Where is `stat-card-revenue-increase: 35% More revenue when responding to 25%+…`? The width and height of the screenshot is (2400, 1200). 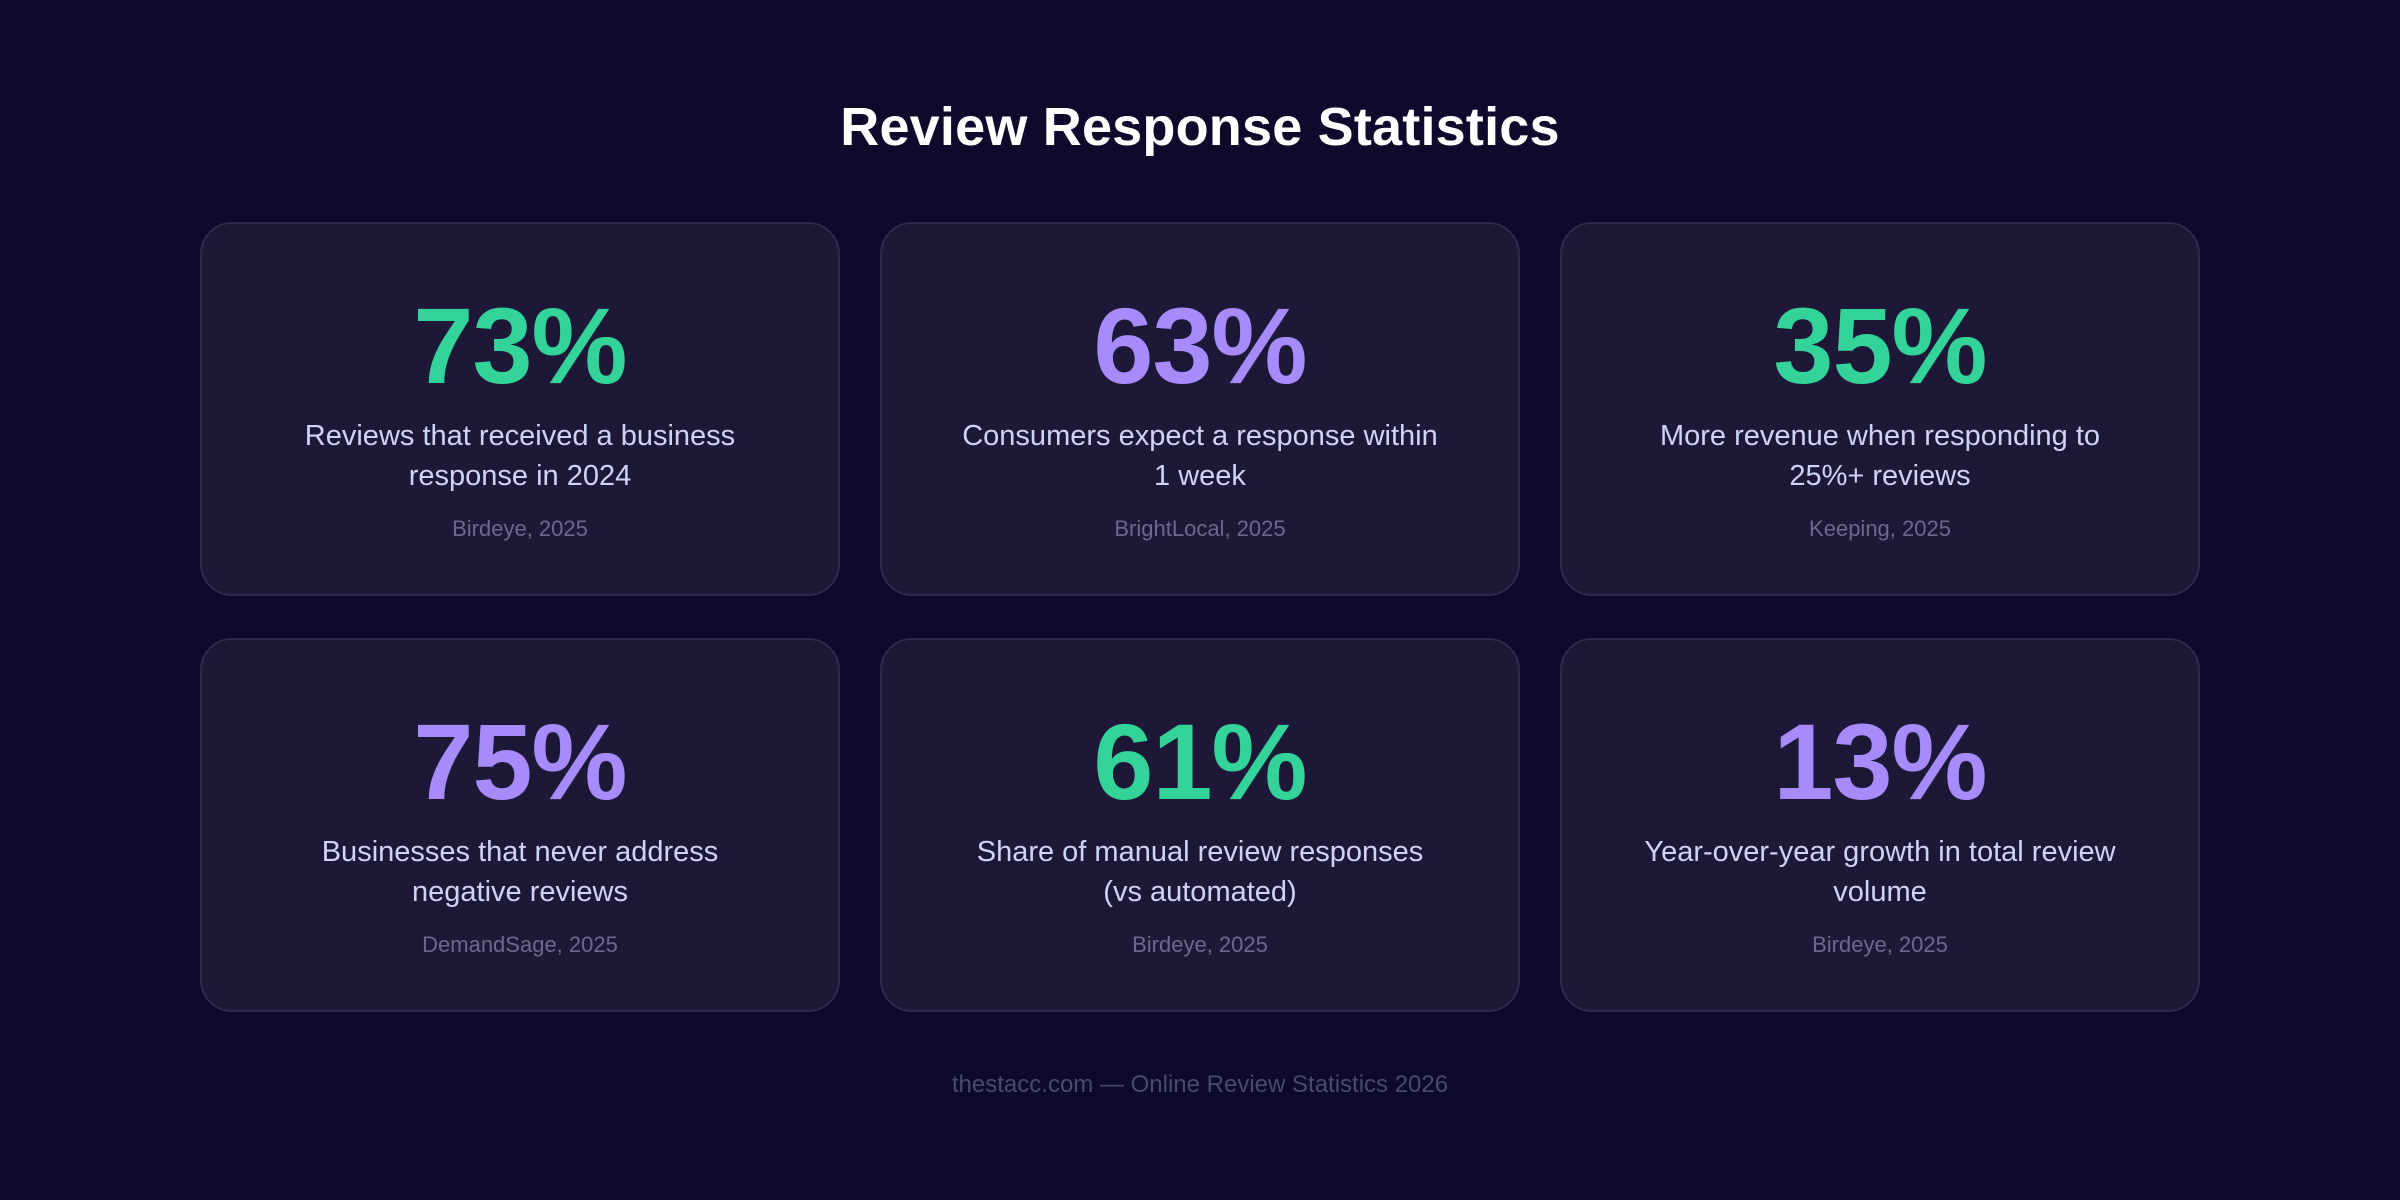
stat-card-revenue-increase: 35% More revenue when responding to 25%+… is located at coordinates (1880, 409).